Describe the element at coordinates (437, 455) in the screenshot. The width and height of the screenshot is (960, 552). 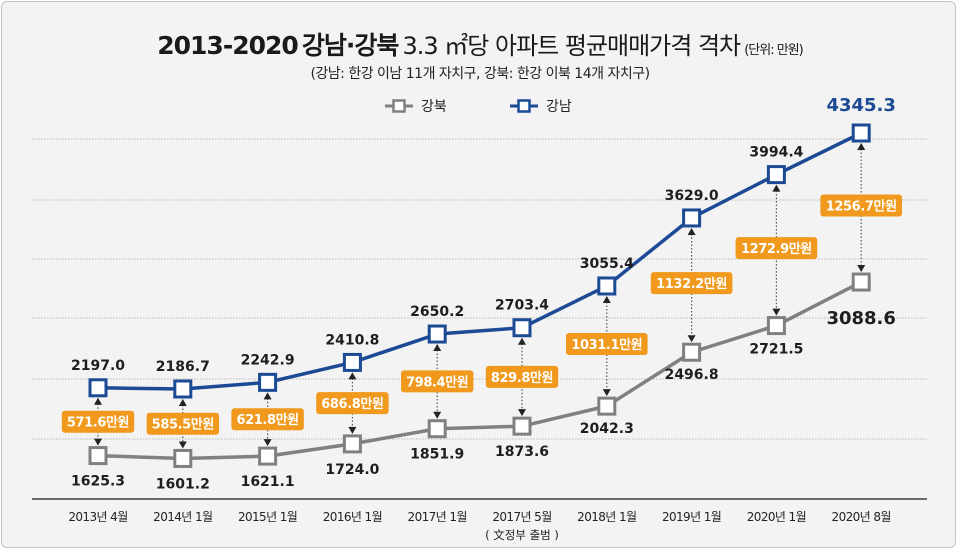
I see `value-label-gangbuk: 1851.9` at that location.